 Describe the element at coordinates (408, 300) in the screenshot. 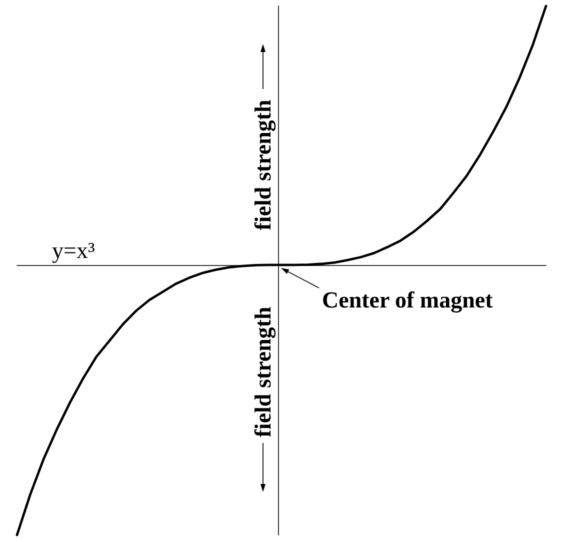

I see `annotation: Center of magnet` at that location.